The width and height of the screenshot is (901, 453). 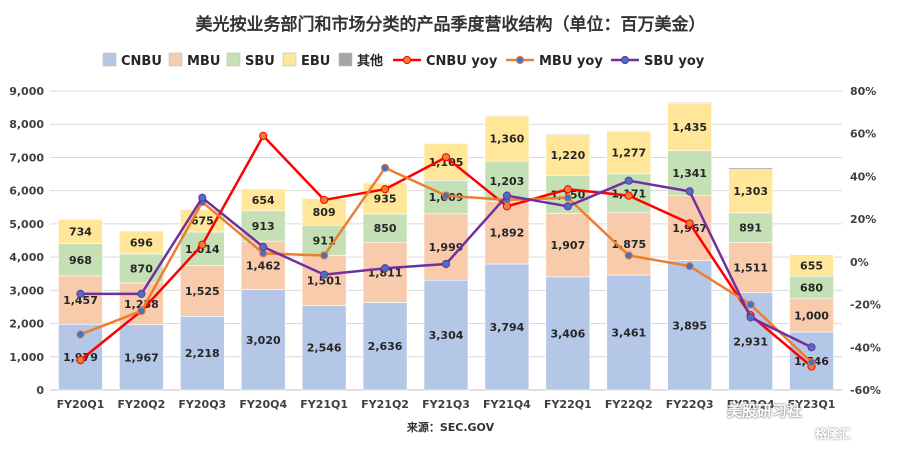 I want to click on bar-data-label: 696, so click(x=141, y=242).